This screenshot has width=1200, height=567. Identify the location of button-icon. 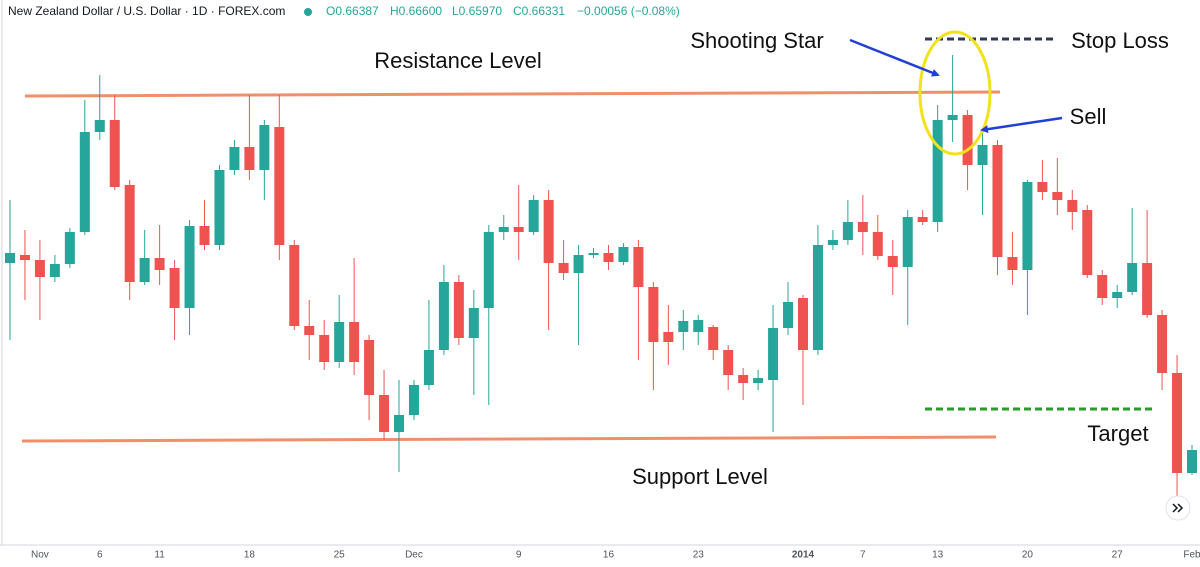
(1178, 508).